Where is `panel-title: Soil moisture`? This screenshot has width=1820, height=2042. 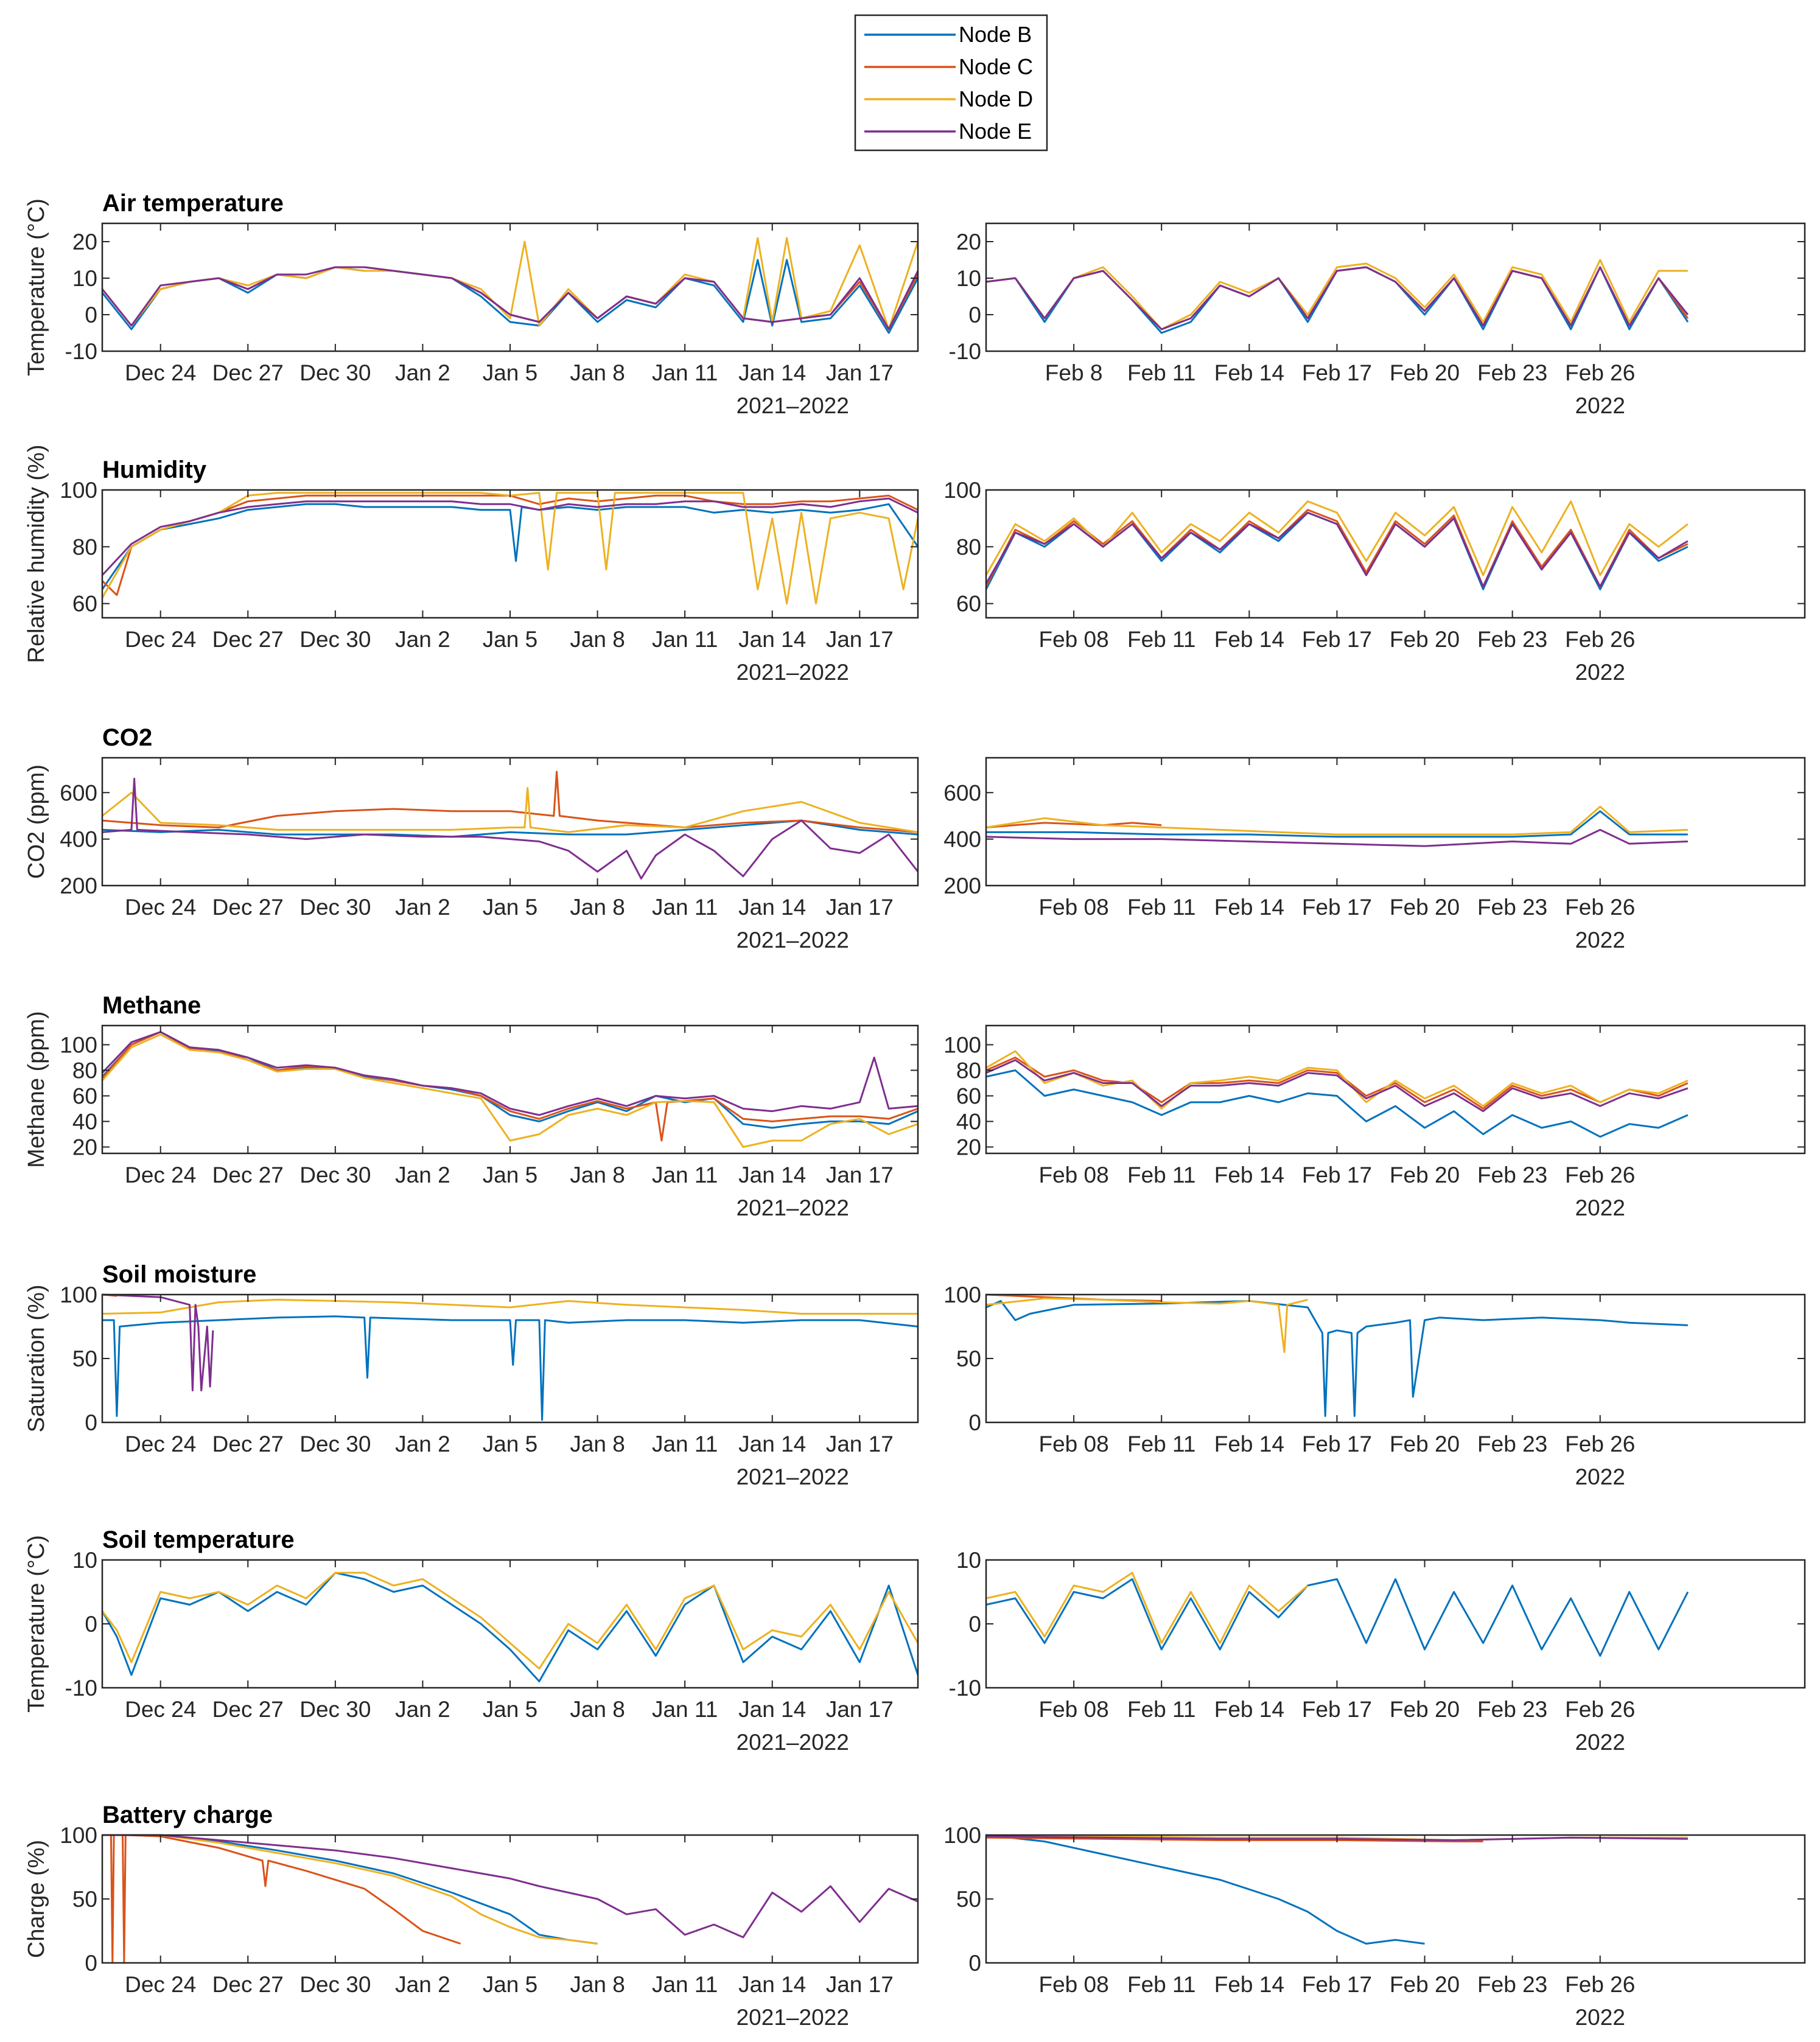
panel-title: Soil moisture is located at coordinates (179, 1274).